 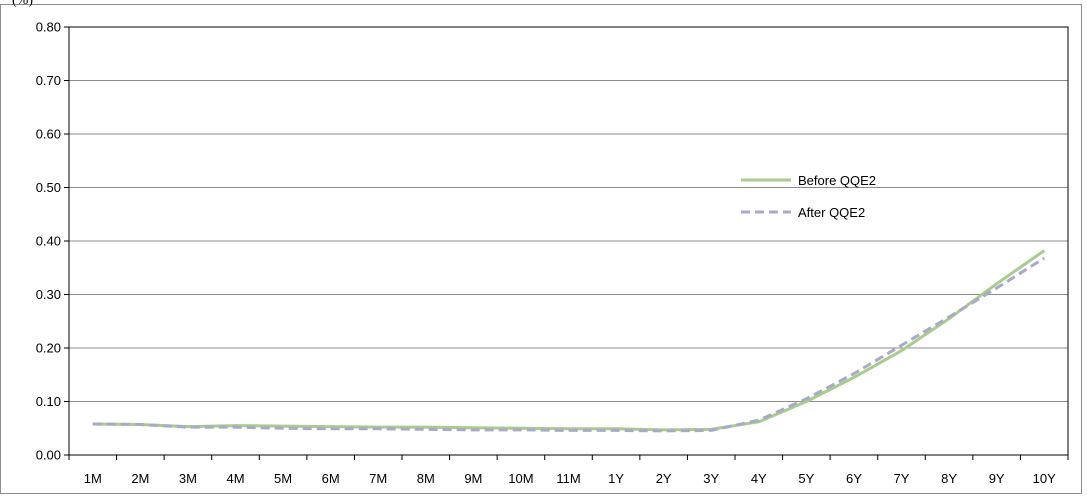 I want to click on legend-label: After QQE2, so click(x=831, y=212).